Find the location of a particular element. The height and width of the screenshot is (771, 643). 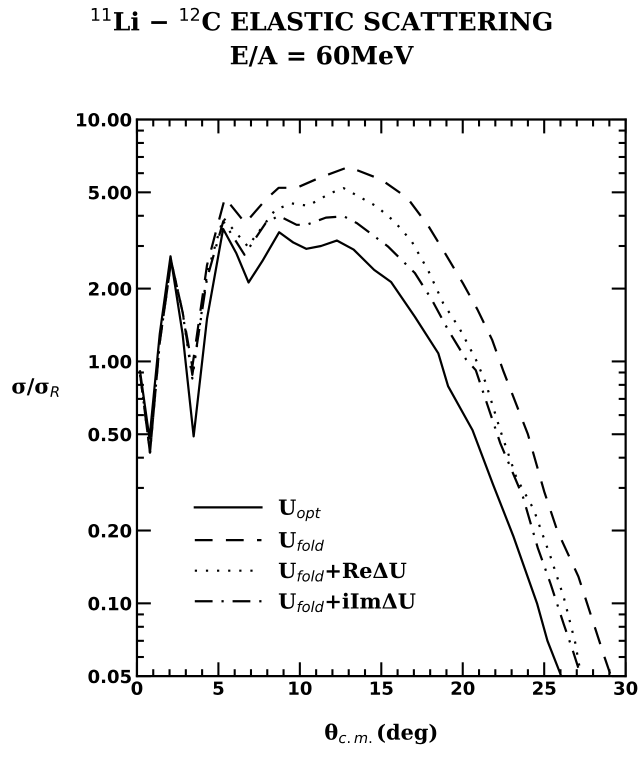

y-tick-label: 2.00 is located at coordinates (110, 289).